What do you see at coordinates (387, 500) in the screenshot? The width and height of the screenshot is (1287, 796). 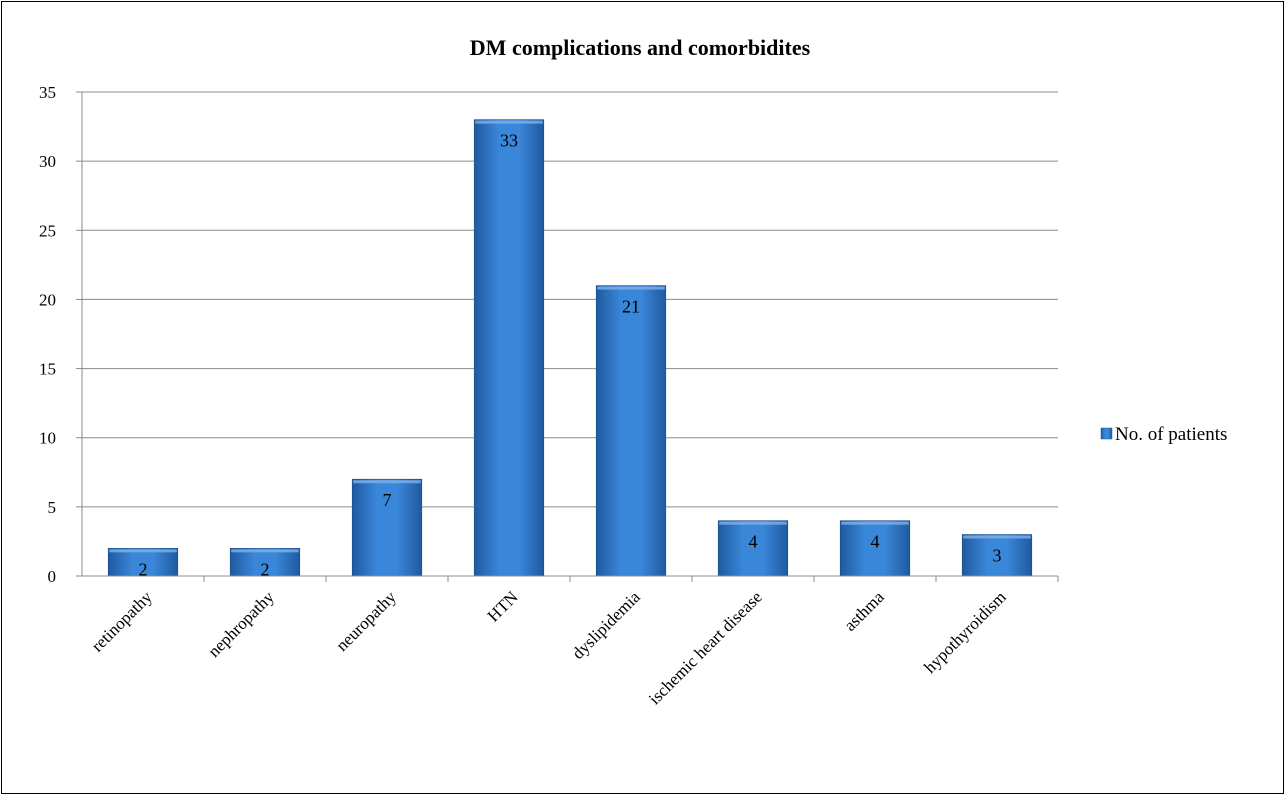 I see `data-label: 7` at bounding box center [387, 500].